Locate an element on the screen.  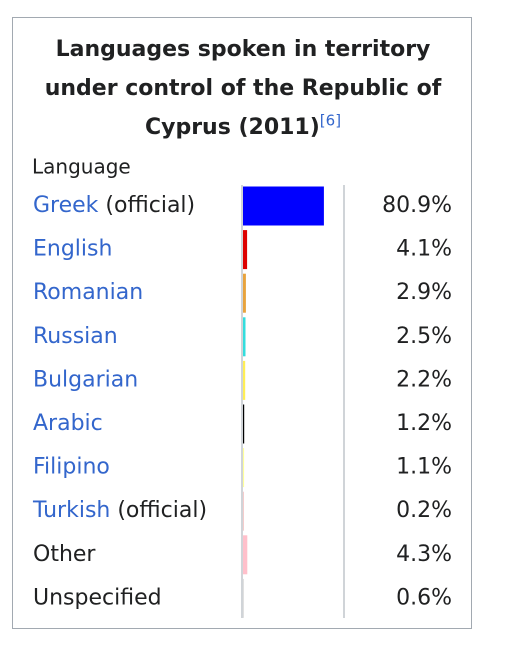
value-label: 0.2% is located at coordinates (424, 510).